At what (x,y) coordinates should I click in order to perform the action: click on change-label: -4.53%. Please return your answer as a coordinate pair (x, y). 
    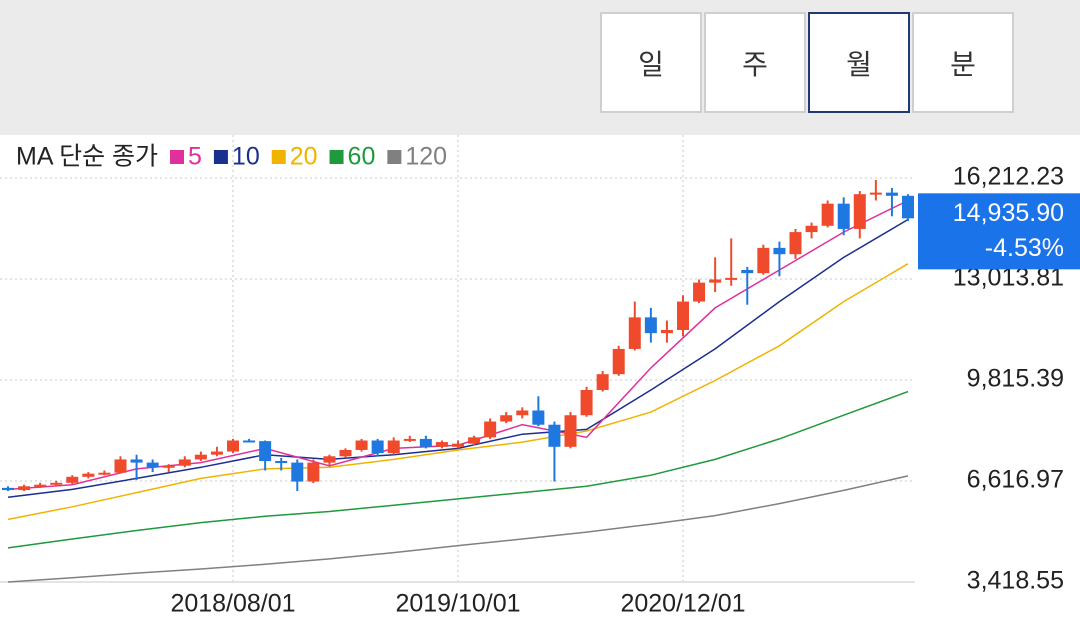
    Looking at the image, I should click on (1024, 248).